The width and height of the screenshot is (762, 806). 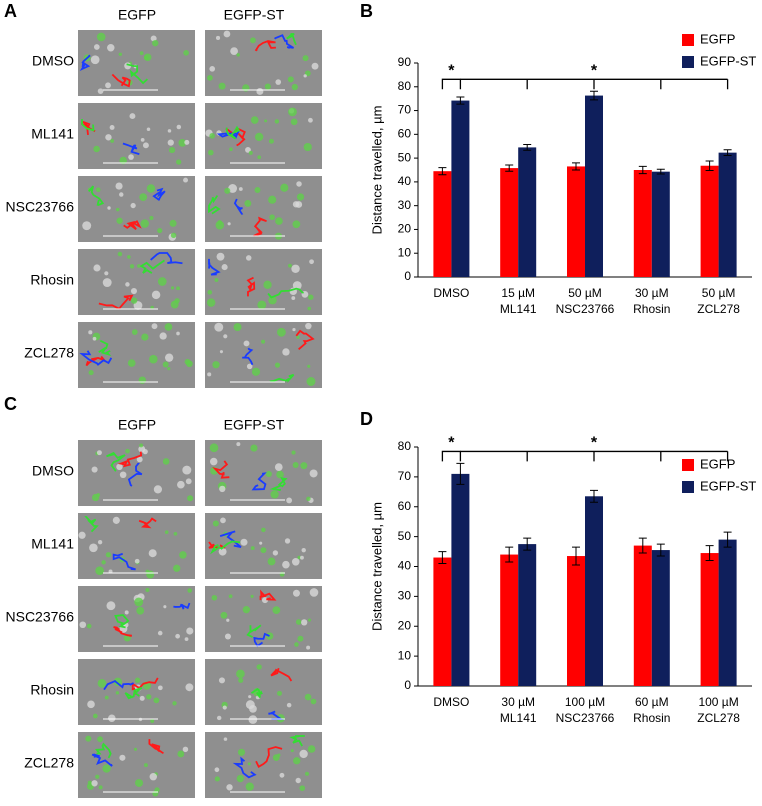 I want to click on legend-label: EGFP-ST, so click(x=728, y=485).